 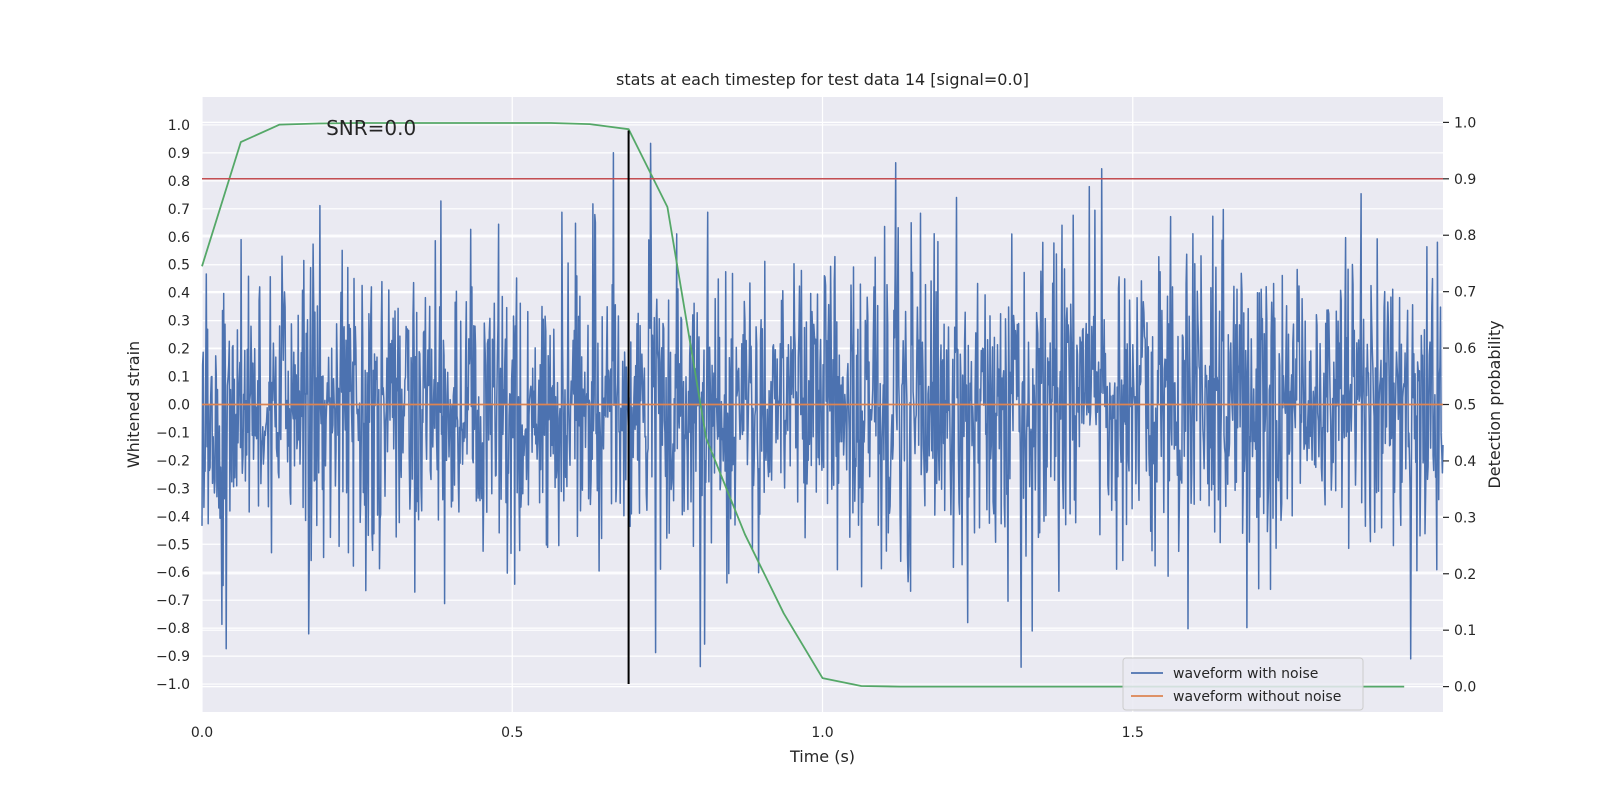 What do you see at coordinates (1465, 236) in the screenshot?
I see `y2-tick-label: 0.8` at bounding box center [1465, 236].